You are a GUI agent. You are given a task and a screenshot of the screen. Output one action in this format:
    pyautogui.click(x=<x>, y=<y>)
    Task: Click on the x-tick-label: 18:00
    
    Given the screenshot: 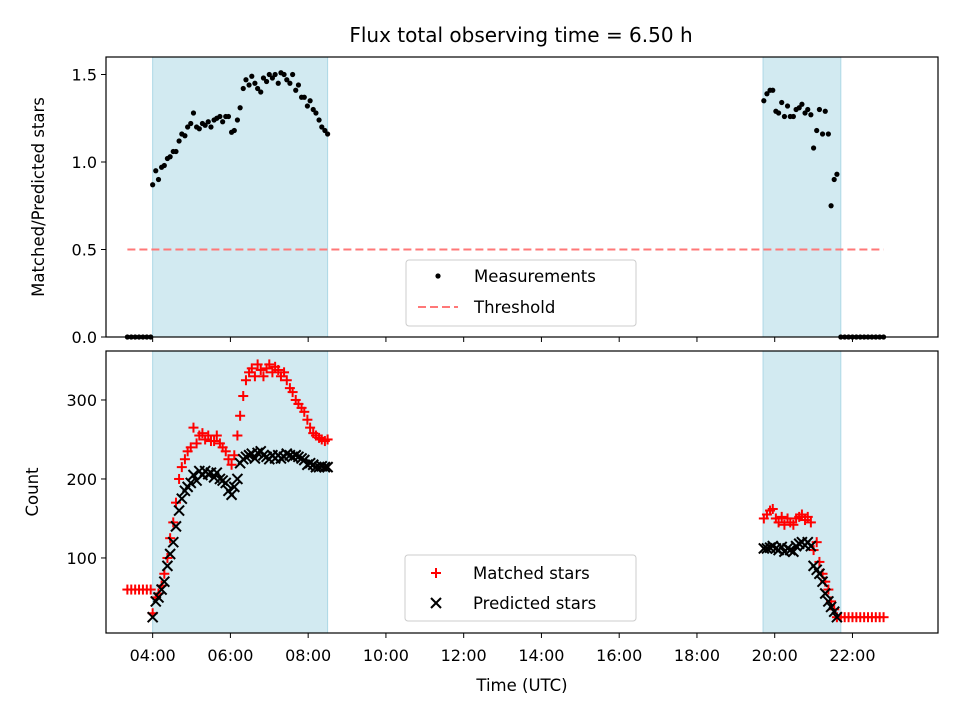 What is the action you would take?
    pyautogui.click(x=697, y=655)
    